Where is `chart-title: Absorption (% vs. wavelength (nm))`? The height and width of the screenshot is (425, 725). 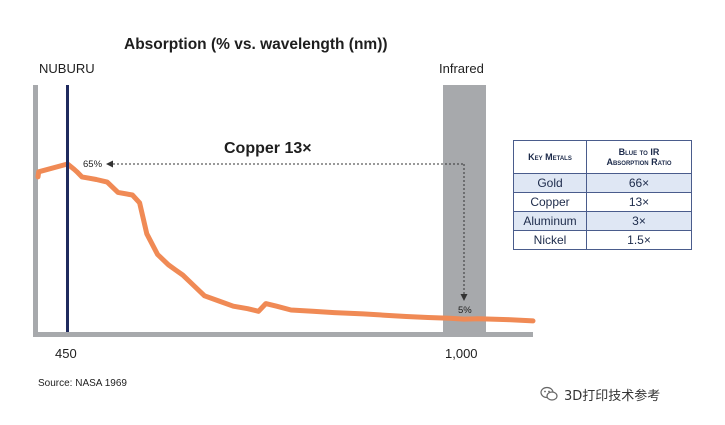
chart-title: Absorption (% vs. wavelength (nm)) is located at coordinates (256, 44).